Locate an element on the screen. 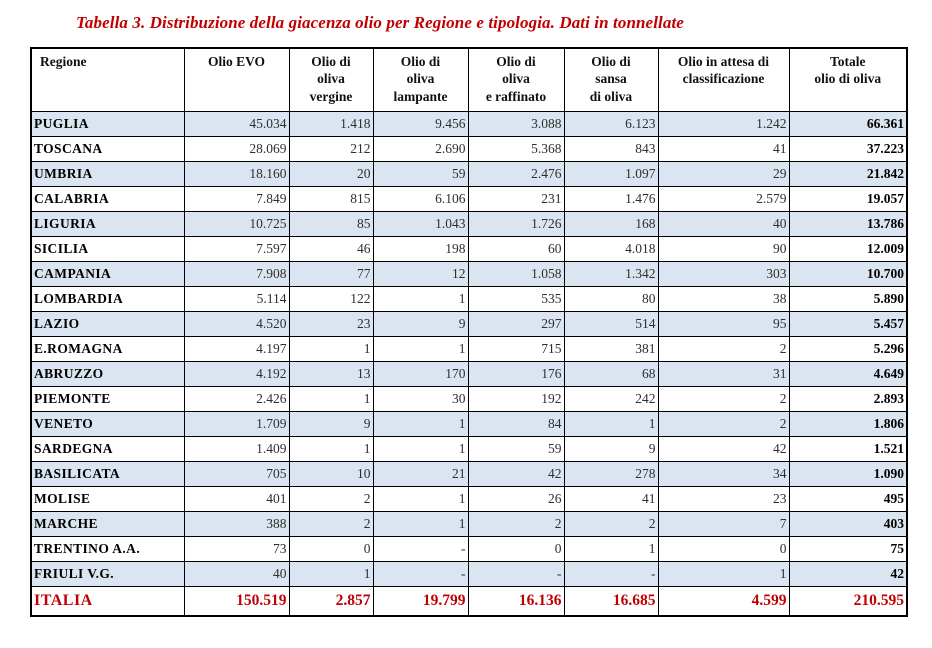 This screenshot has width=932, height=648. value-cell: 13 is located at coordinates (331, 374).